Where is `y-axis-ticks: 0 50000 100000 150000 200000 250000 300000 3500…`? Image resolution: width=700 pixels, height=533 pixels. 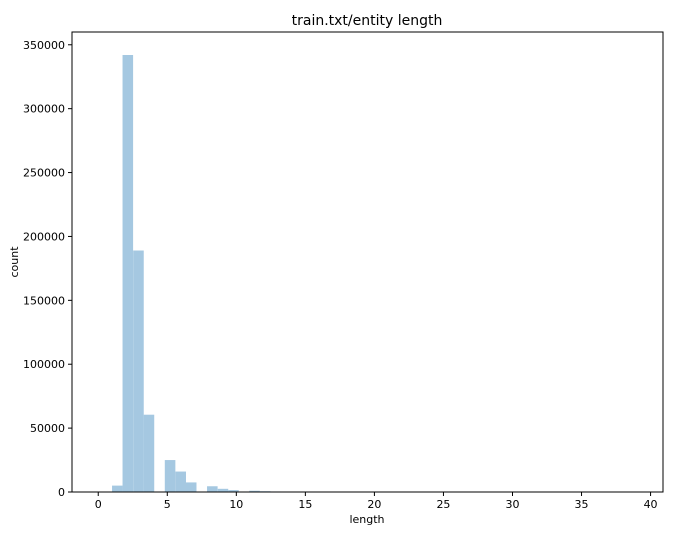
y-axis-ticks: 0 50000 100000 150000 200000 250000 300000 3500… is located at coordinates (47, 269).